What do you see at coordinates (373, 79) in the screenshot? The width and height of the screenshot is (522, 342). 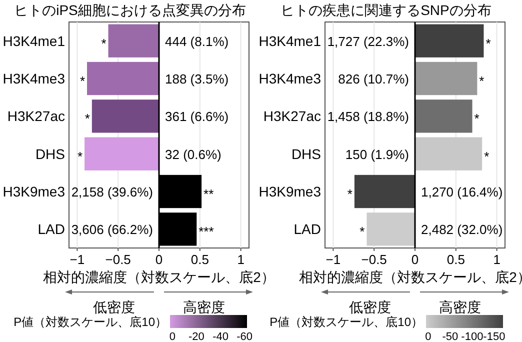 I see `annotation: 826 (10.7%)` at bounding box center [373, 79].